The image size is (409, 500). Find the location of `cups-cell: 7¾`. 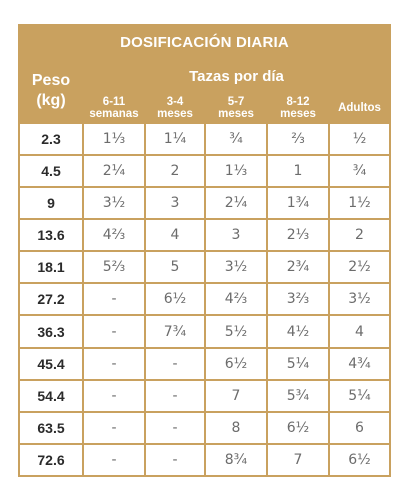

cups-cell: 7¾ is located at coordinates (175, 331).